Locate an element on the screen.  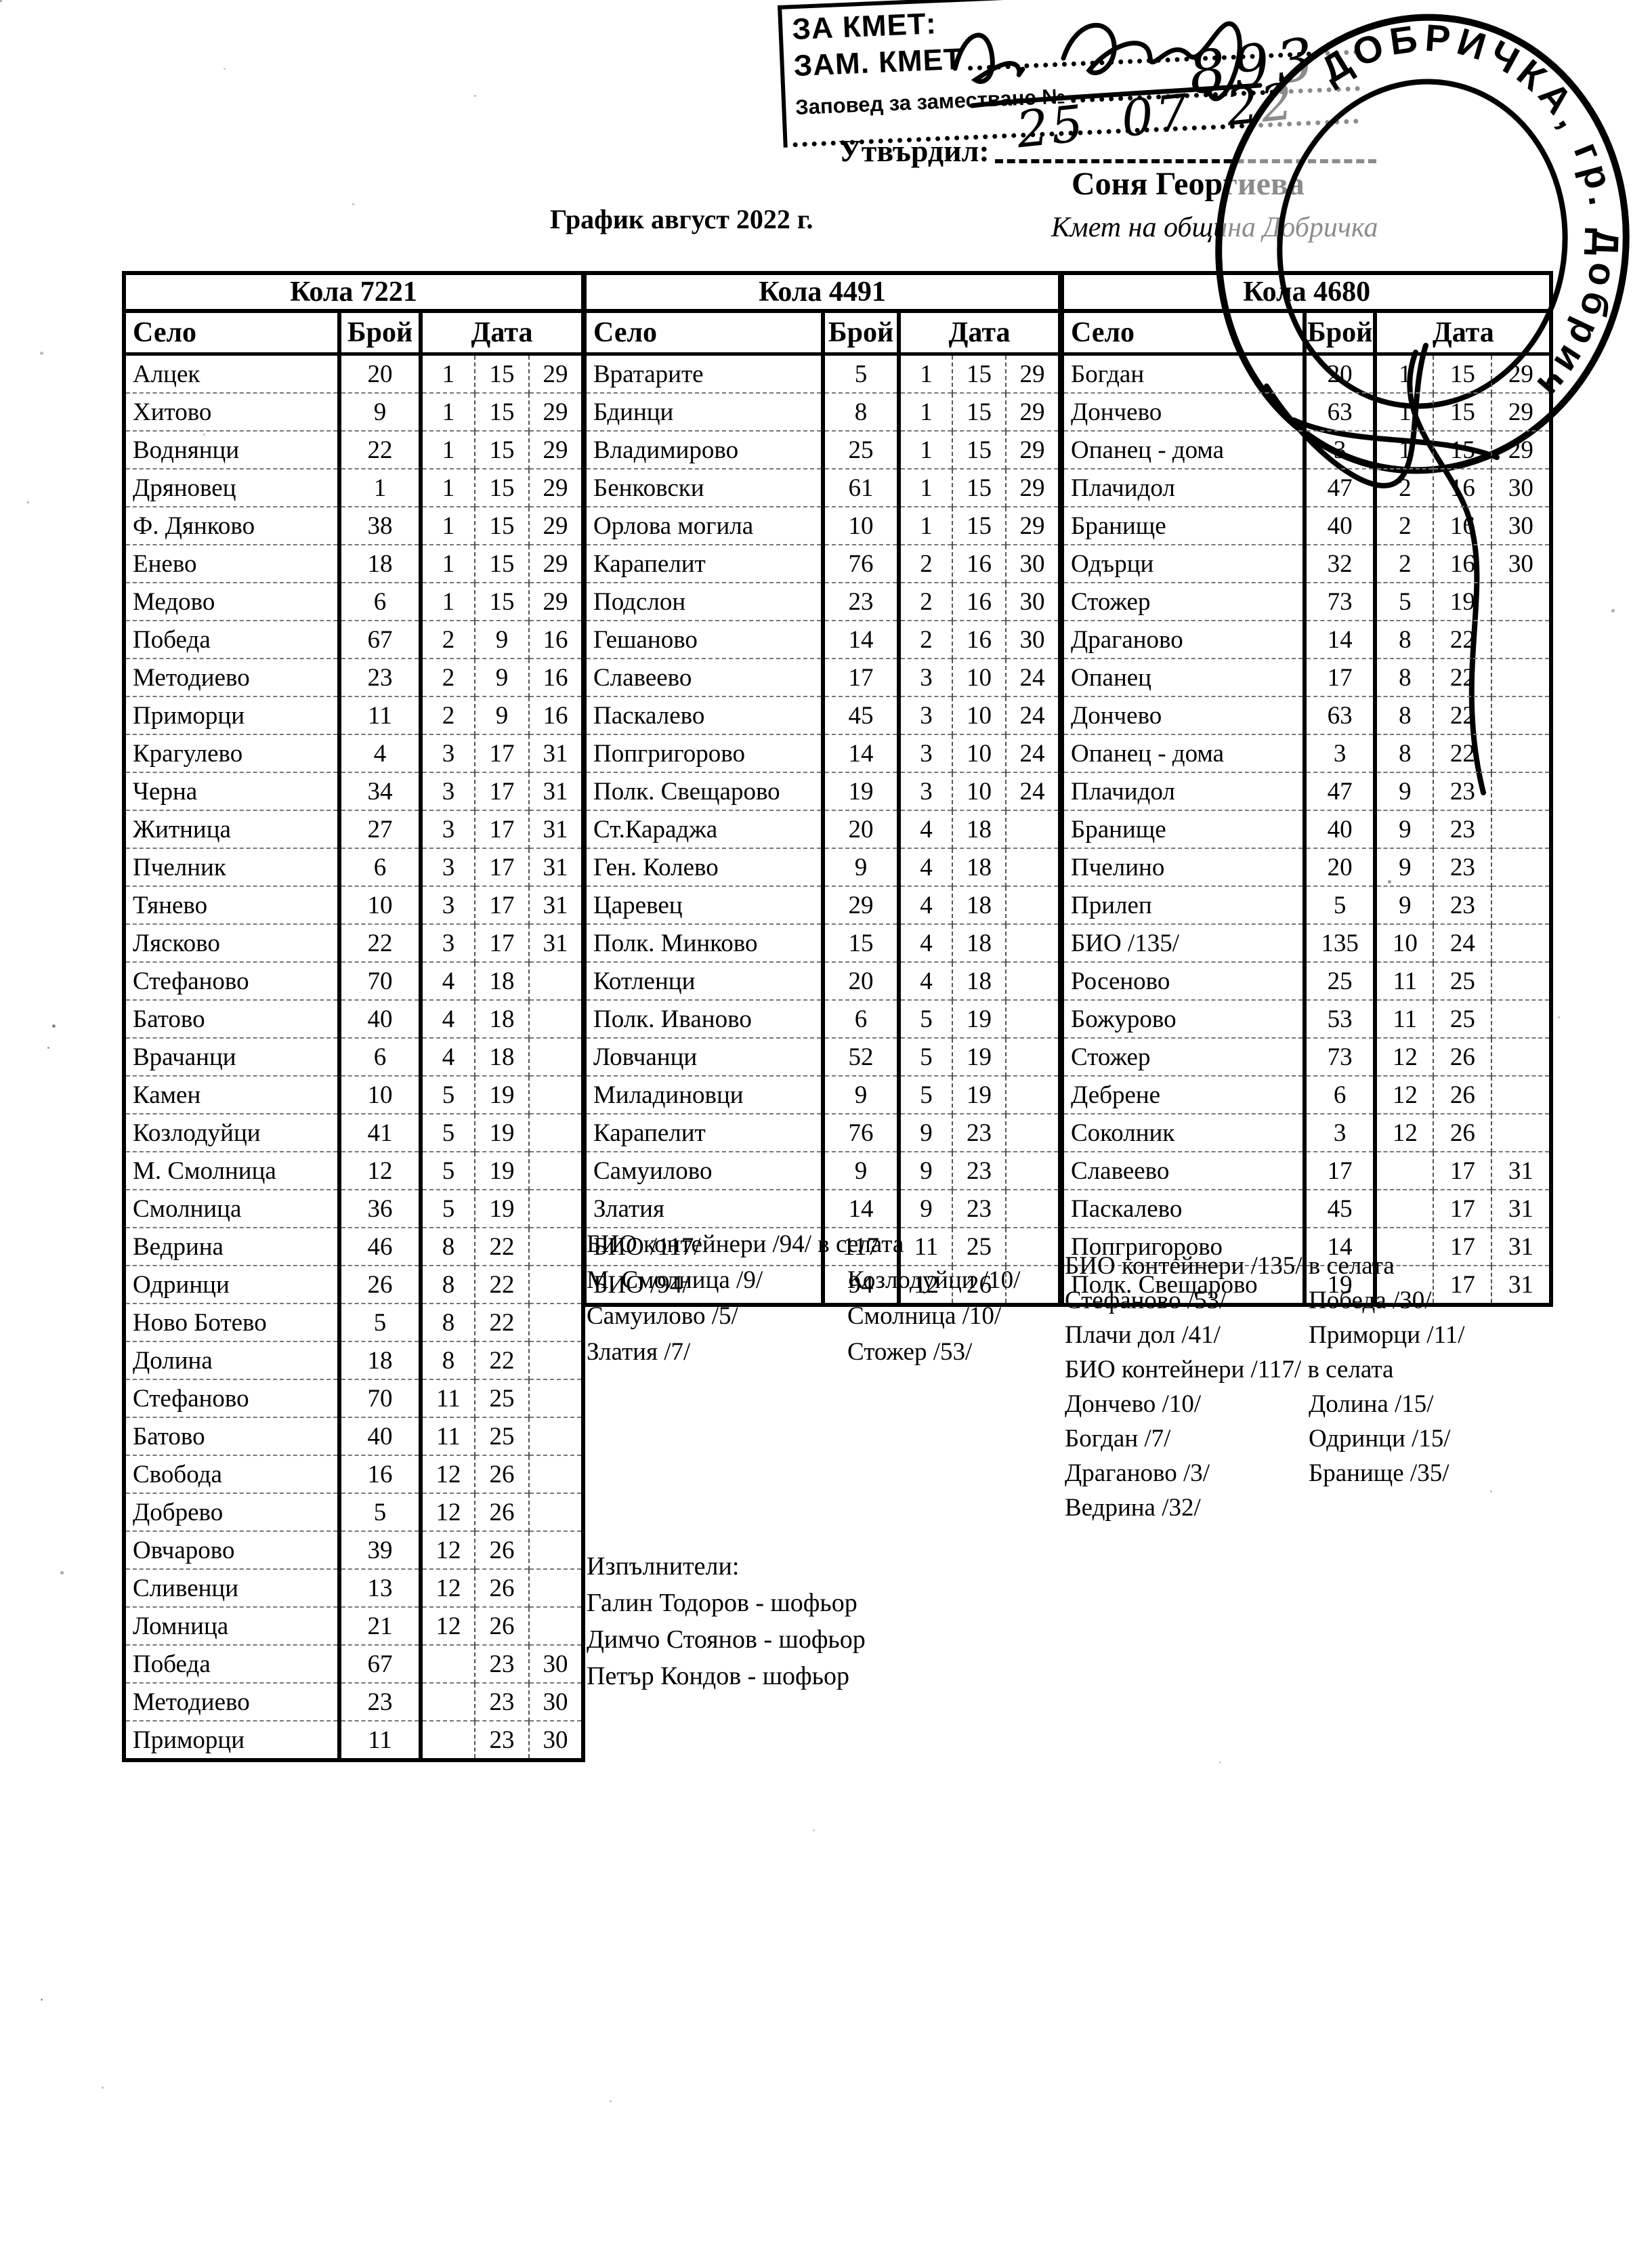
note-text: Златия /7/ is located at coordinates (639, 1352).